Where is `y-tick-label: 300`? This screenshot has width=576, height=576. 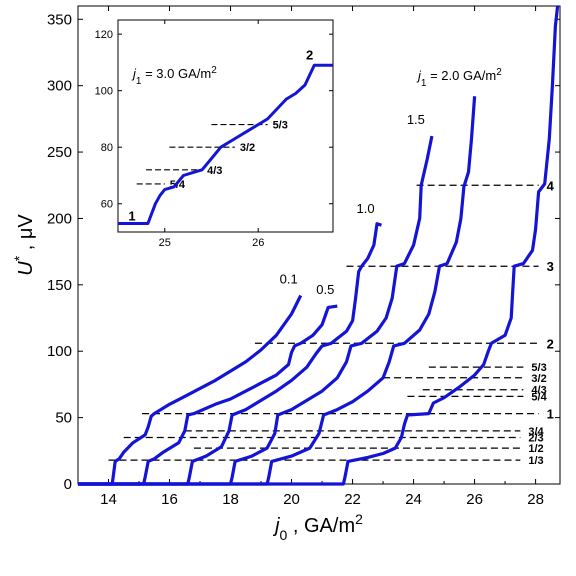
y-tick-label: 300 is located at coordinates (59, 86).